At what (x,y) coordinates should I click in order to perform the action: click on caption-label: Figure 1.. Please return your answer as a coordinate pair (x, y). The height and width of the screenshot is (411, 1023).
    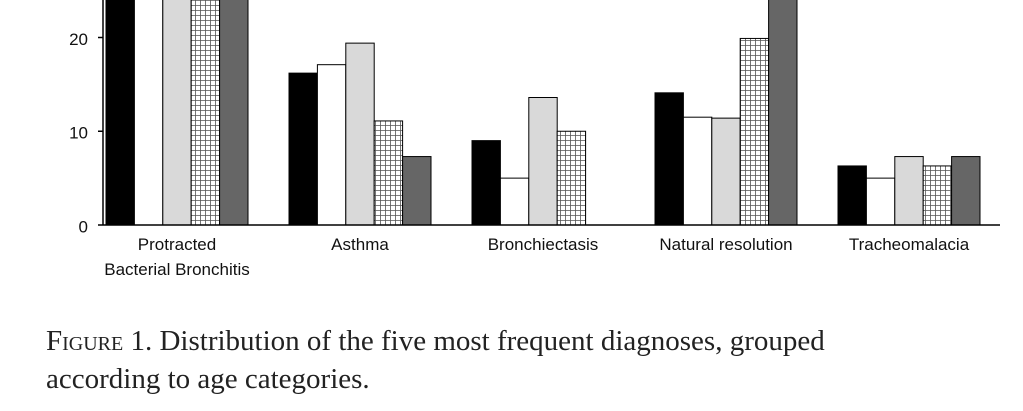
    Looking at the image, I should click on (99, 341).